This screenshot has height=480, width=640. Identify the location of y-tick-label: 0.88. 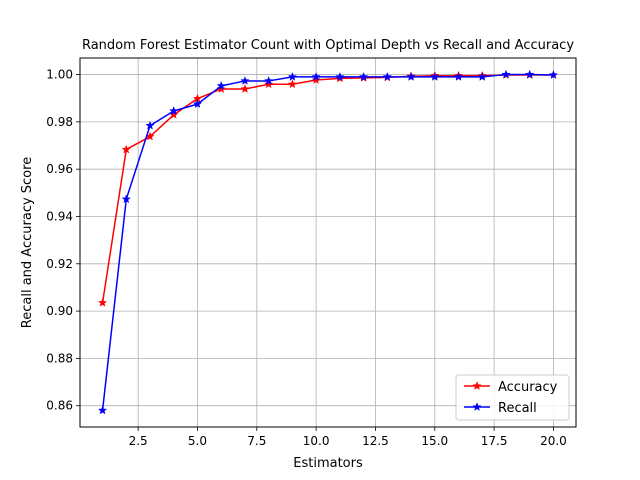
(59, 358).